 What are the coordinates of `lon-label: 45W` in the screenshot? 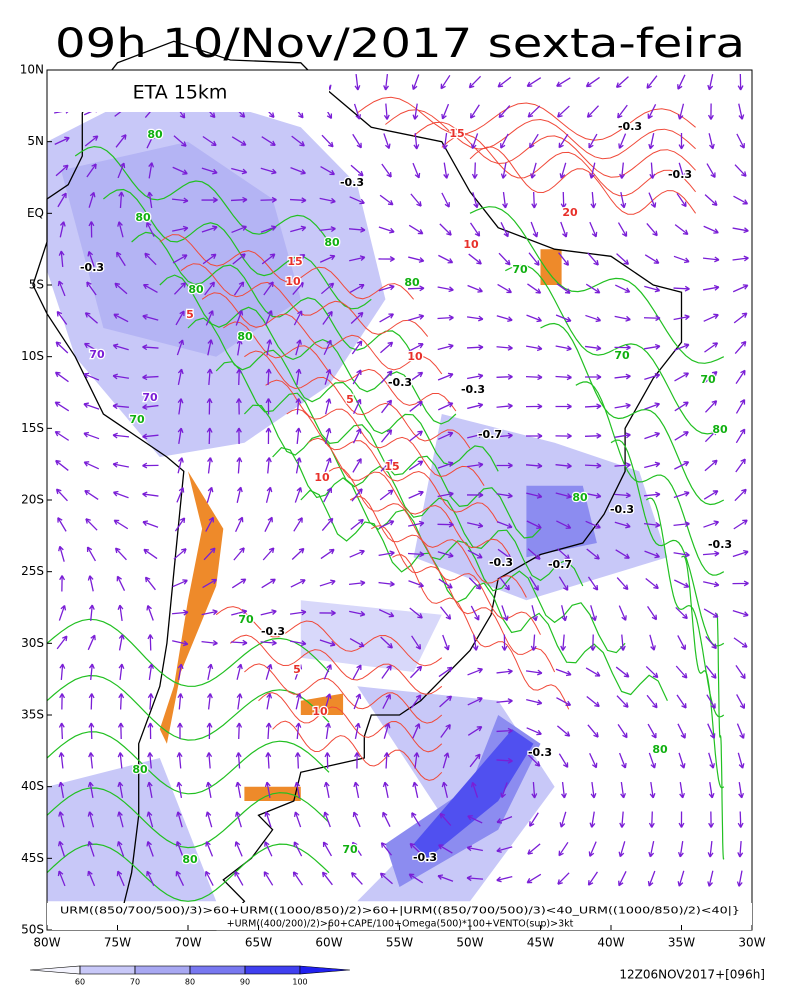 It's located at (540, 943).